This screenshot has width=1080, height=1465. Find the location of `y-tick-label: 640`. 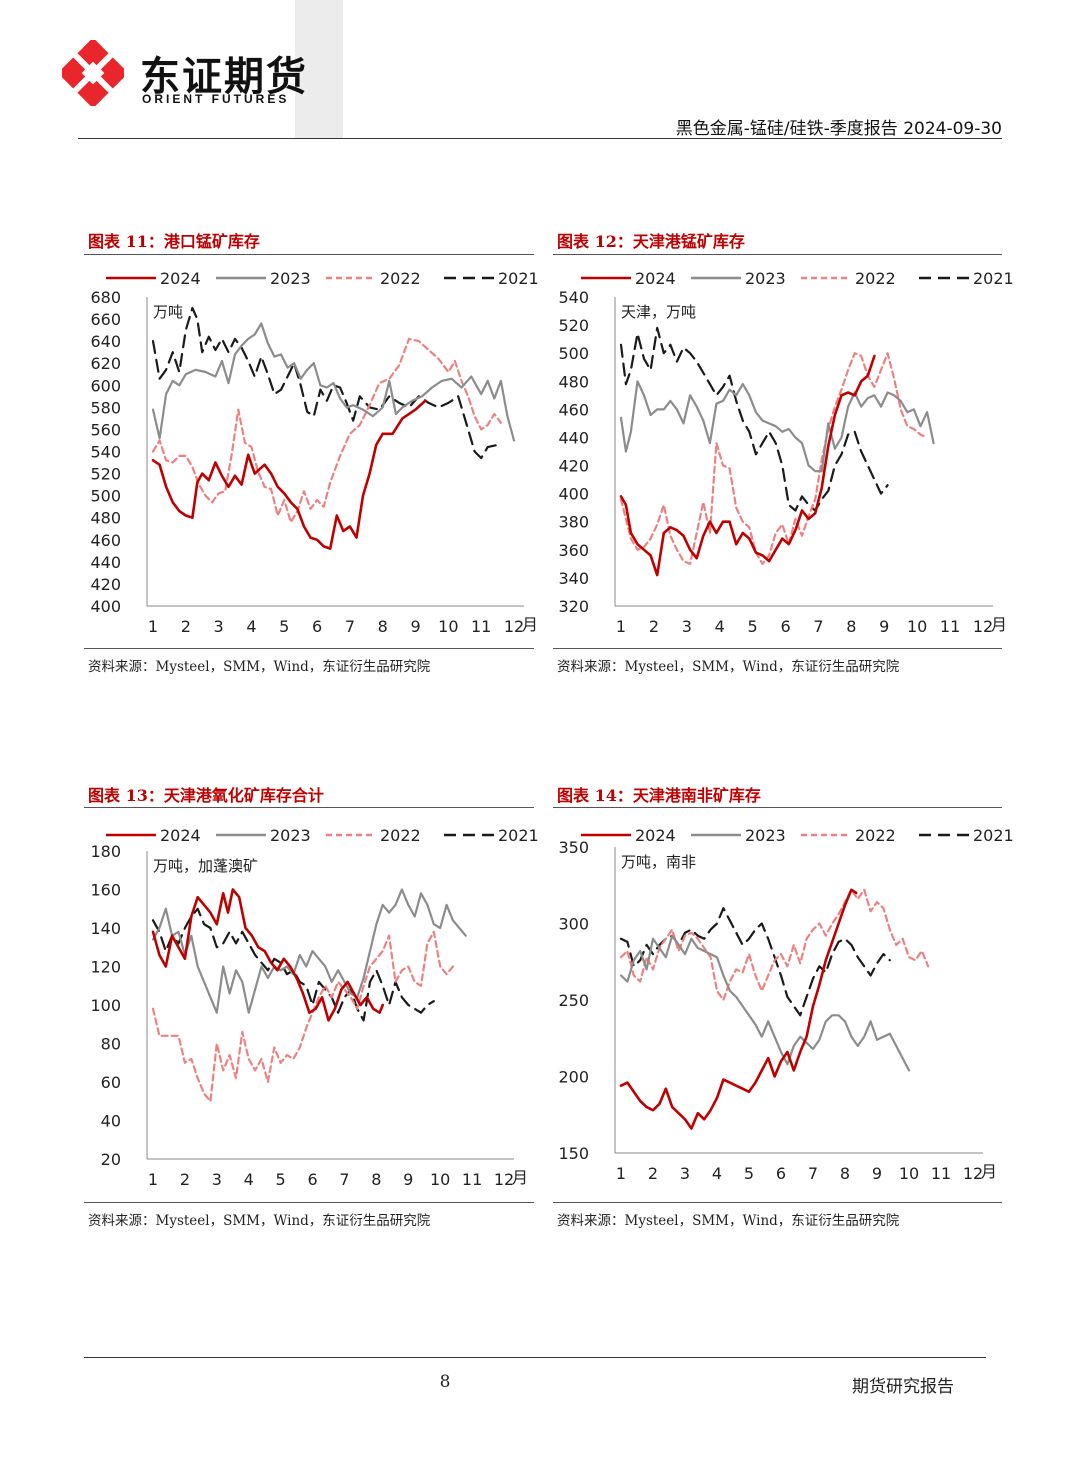

y-tick-label: 640 is located at coordinates (105, 341).